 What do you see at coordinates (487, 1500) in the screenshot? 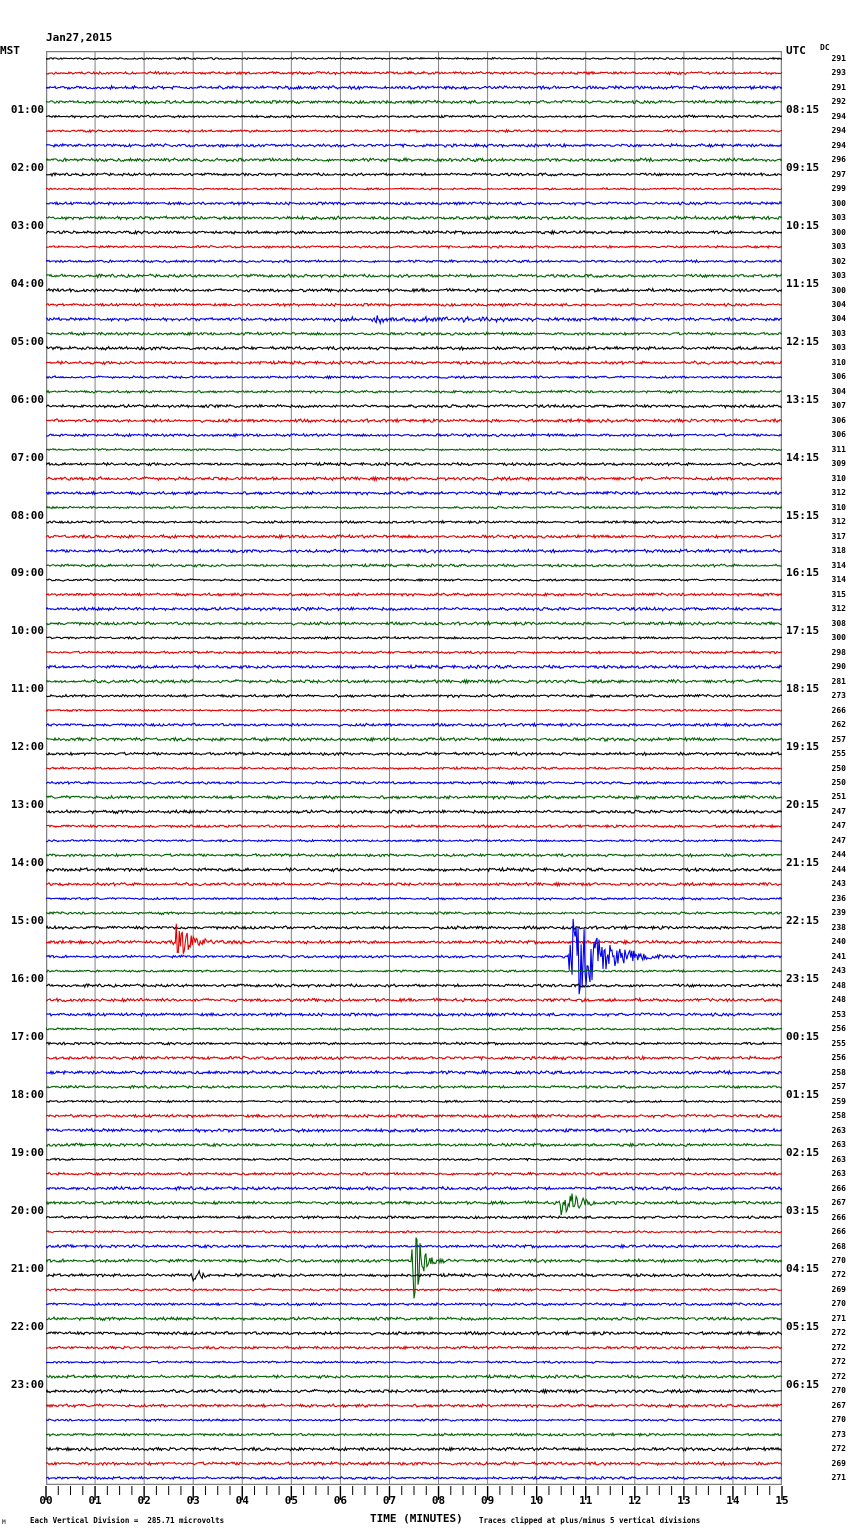
I see `x-tick-label: 09` at bounding box center [487, 1500].